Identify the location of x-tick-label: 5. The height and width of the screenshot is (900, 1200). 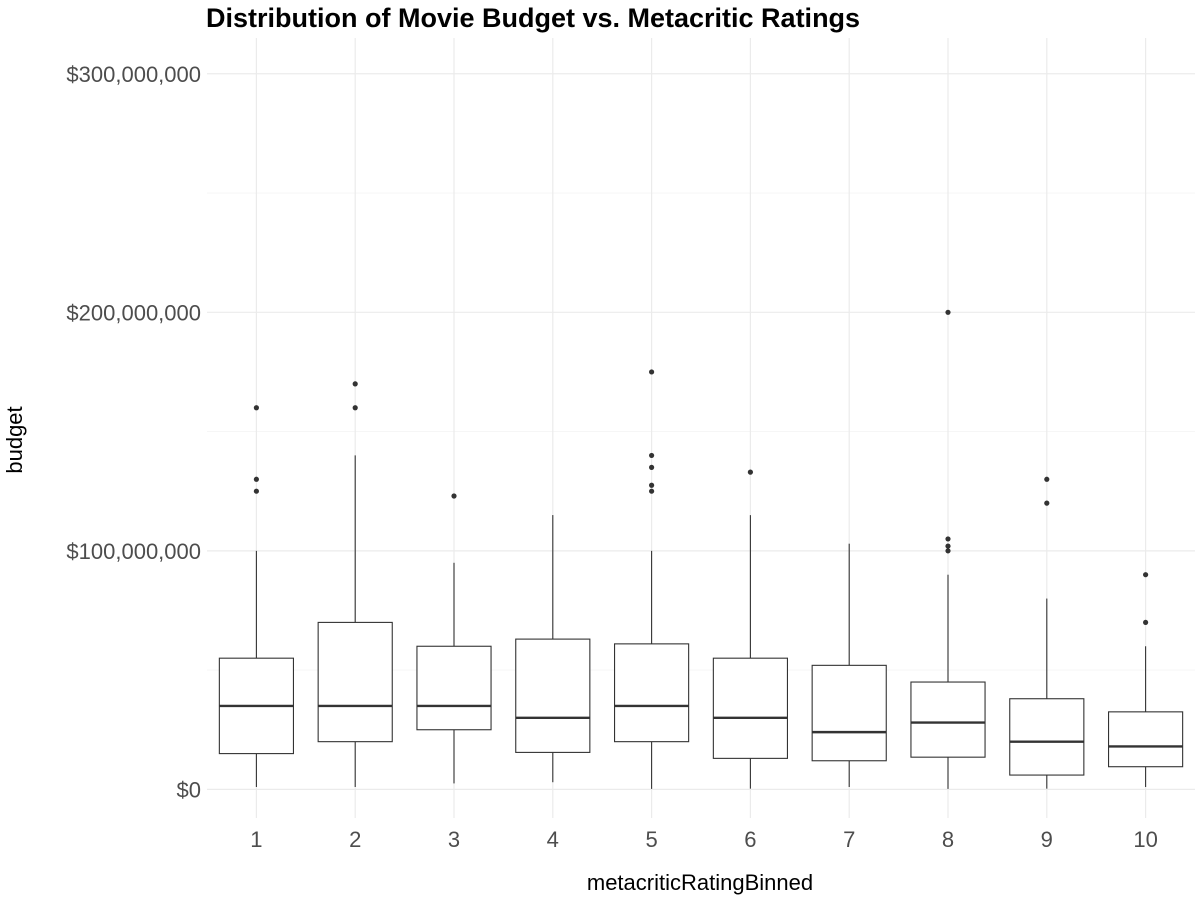
(651, 839).